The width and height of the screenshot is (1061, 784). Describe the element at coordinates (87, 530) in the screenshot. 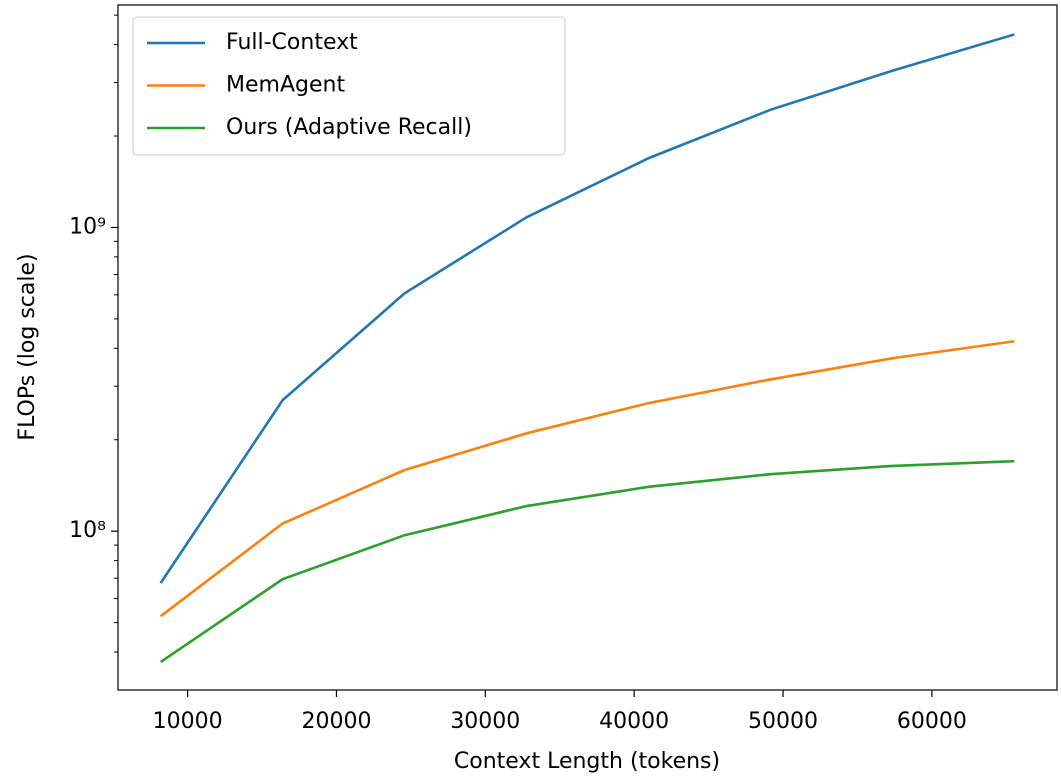

I see `y-tick-label: 10⁸` at that location.